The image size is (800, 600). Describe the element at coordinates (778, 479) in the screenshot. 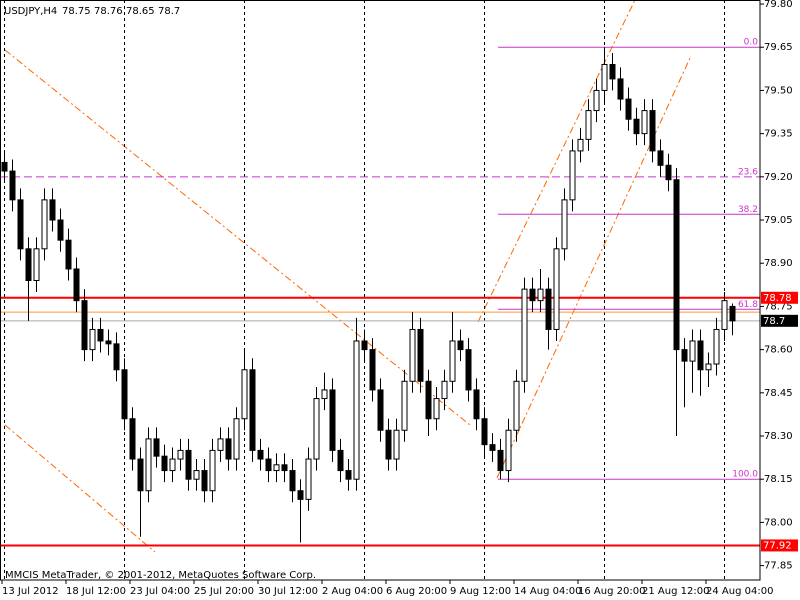

I see `y-tick-label: 78.15` at that location.